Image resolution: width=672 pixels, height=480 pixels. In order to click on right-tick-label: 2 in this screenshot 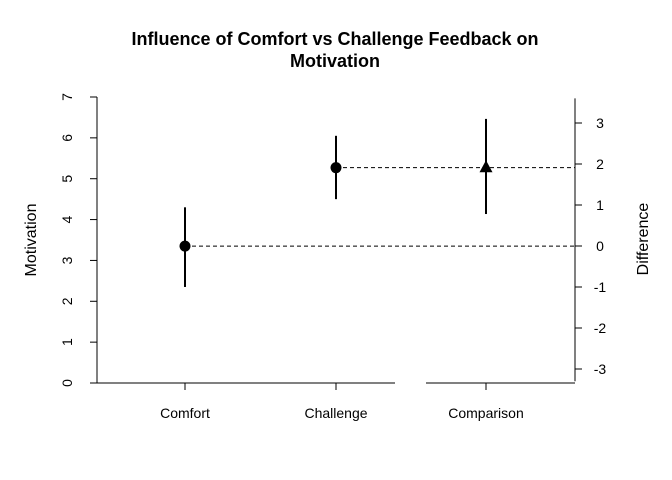, I will do `click(600, 164)`.